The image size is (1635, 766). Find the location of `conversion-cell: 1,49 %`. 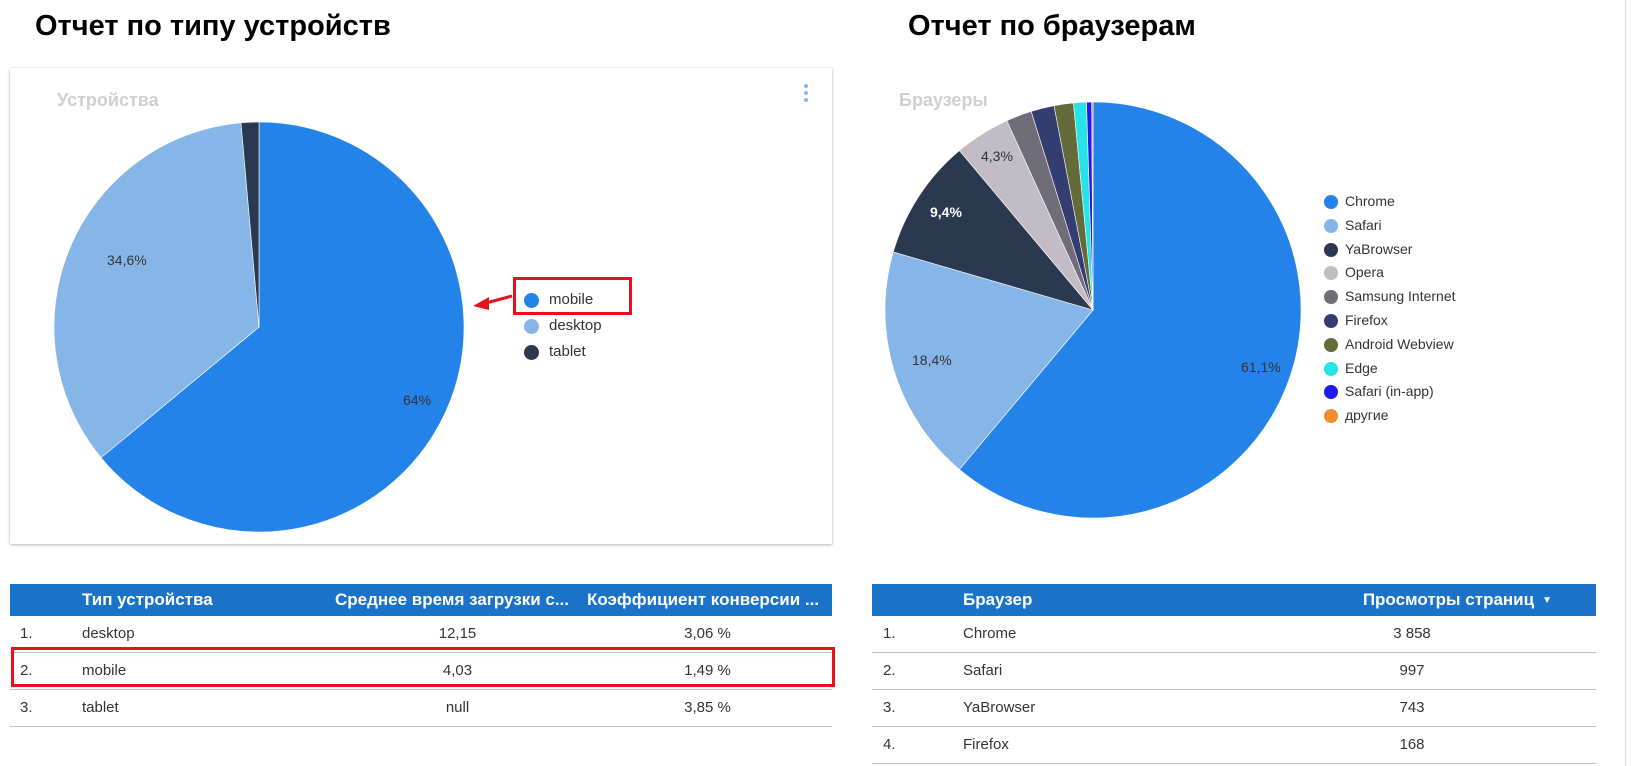

conversion-cell: 1,49 % is located at coordinates (707, 670).